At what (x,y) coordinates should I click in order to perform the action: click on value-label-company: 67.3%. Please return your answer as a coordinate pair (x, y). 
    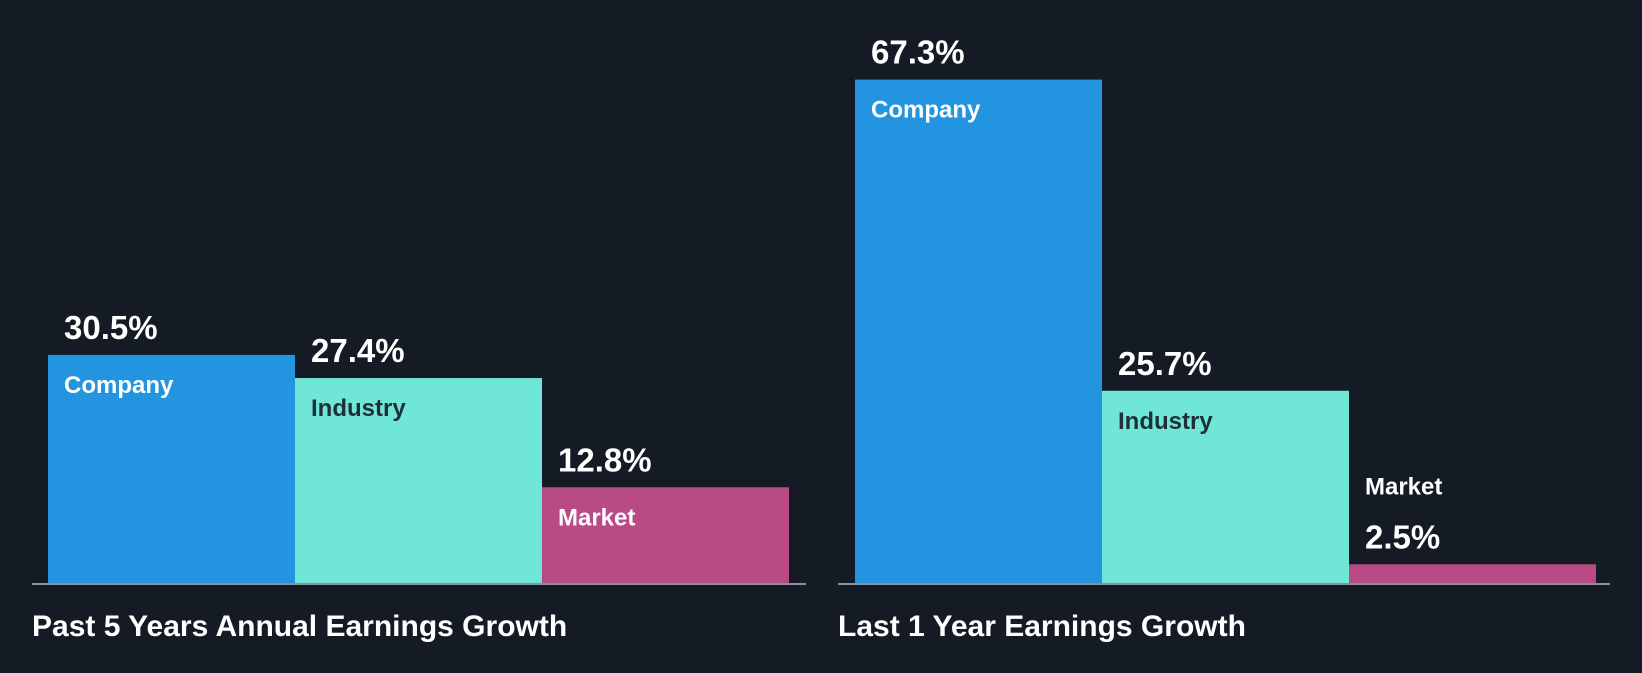
    Looking at the image, I should click on (918, 52).